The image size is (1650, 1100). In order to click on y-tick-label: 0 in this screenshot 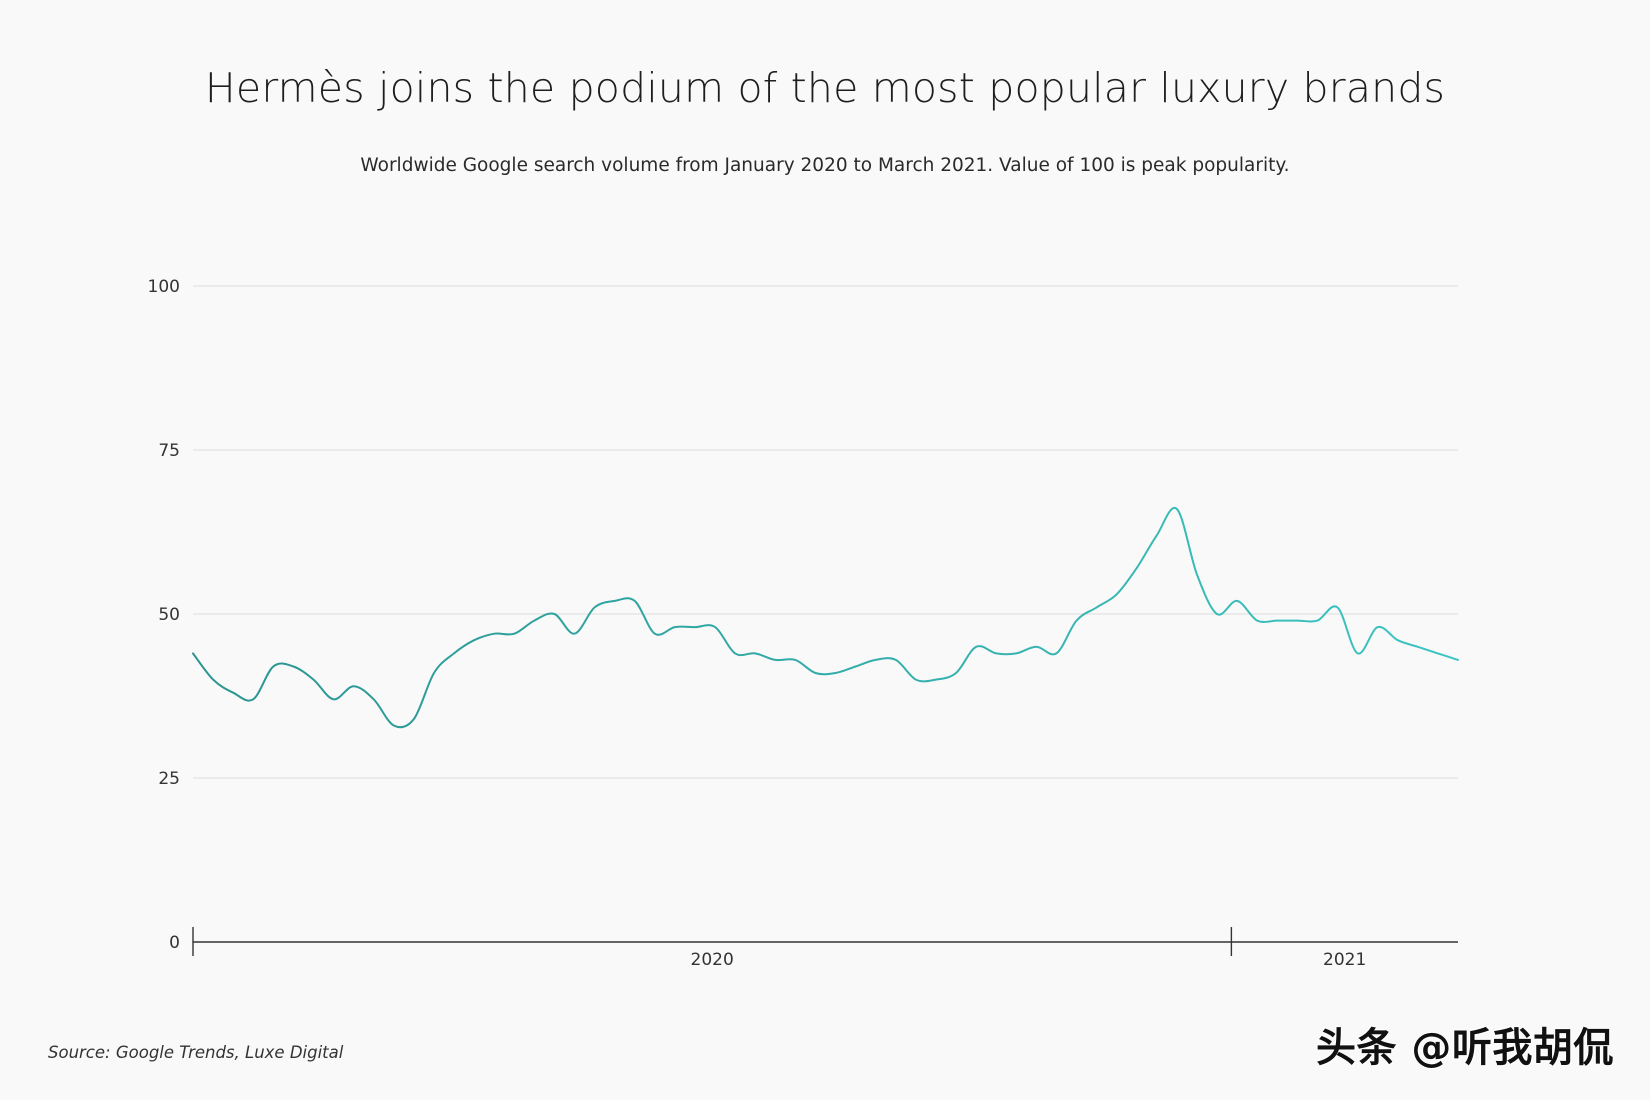, I will do `click(174, 943)`.